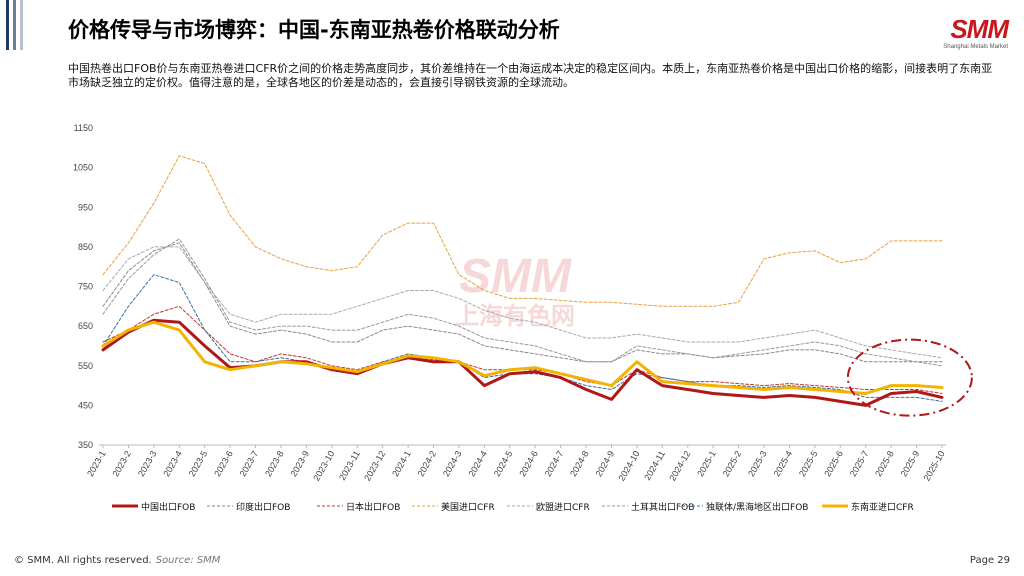 The height and width of the screenshot is (576, 1024). I want to click on x-tick-label: 2024-11, so click(654, 465).